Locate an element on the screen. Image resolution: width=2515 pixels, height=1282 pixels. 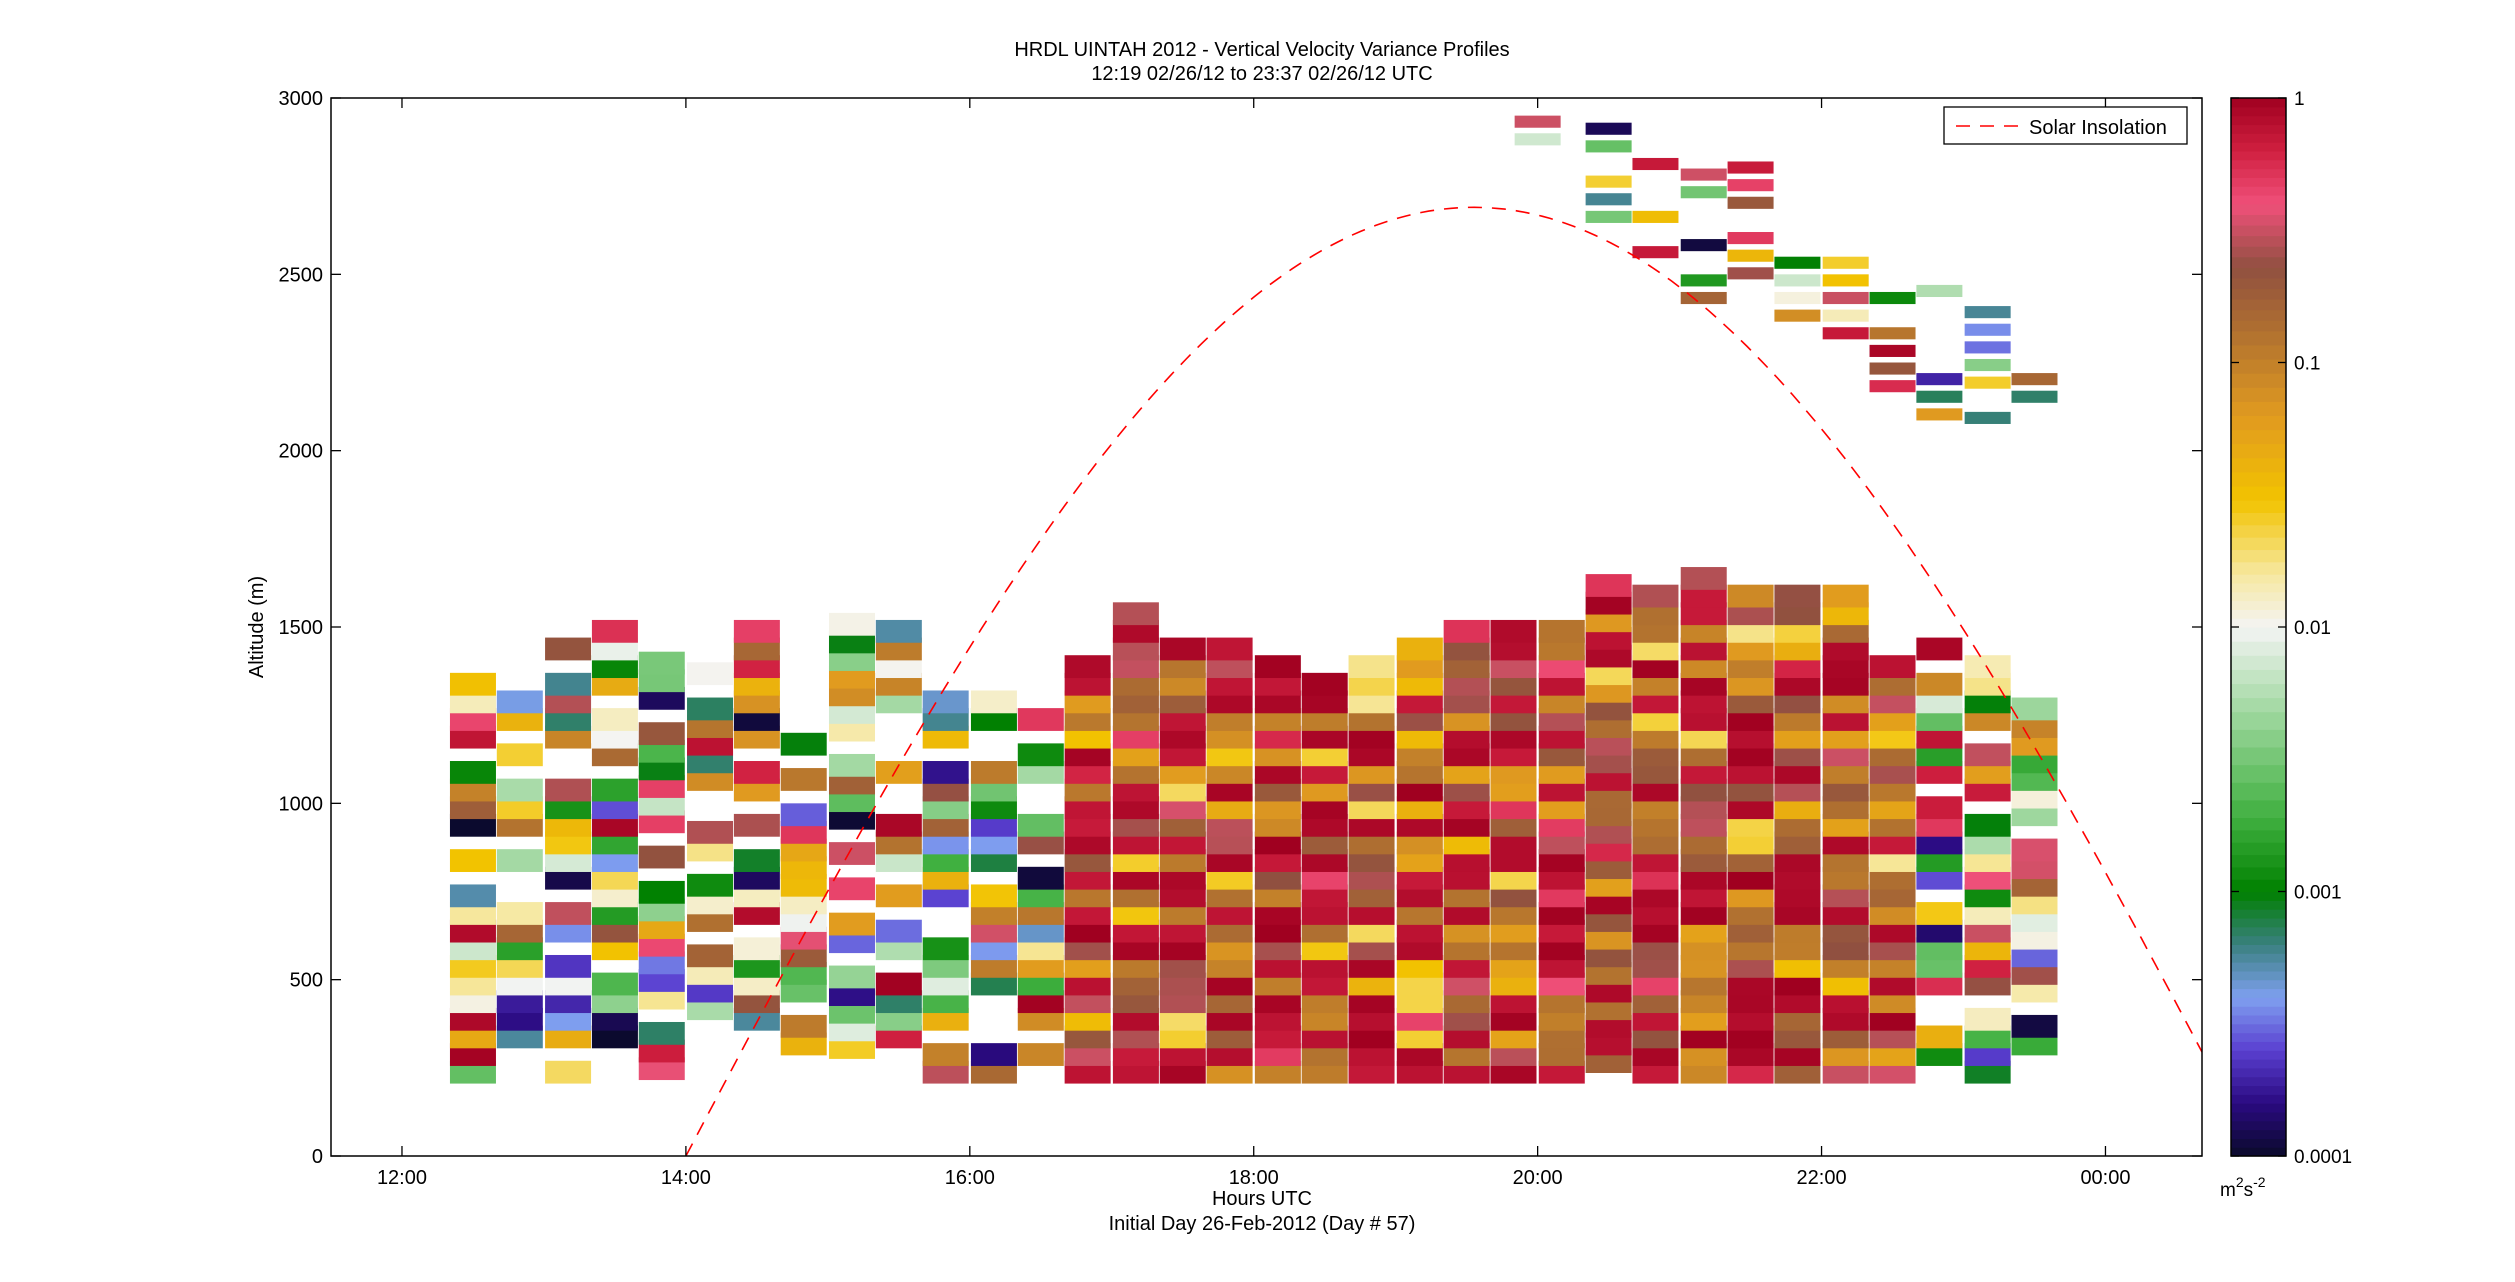
legend-label-solar: Solar Insolation is located at coordinates (2098, 128).